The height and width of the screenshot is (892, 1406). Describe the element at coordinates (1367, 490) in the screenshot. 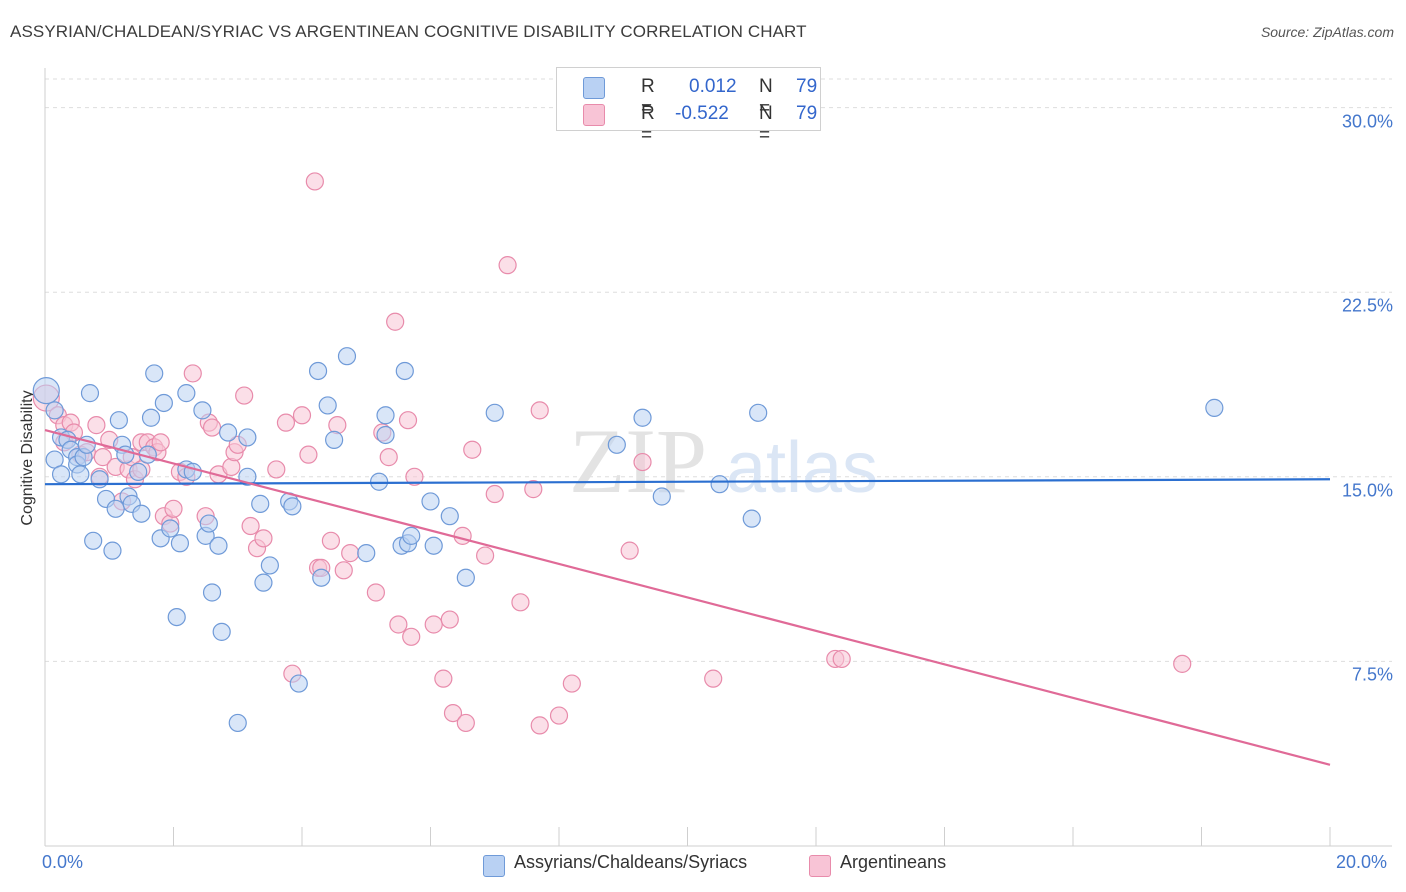

I see `y-tick-label: 15.0%` at that location.